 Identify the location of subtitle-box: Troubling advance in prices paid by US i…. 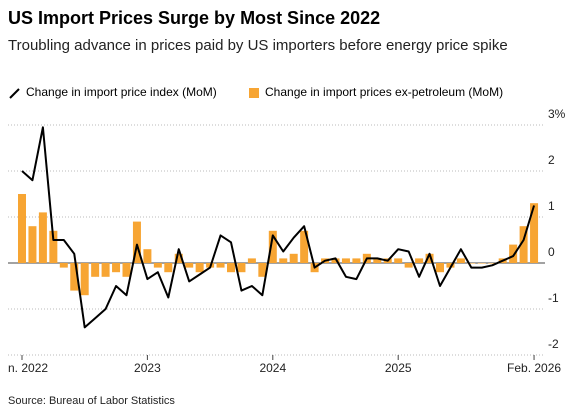
(258, 45).